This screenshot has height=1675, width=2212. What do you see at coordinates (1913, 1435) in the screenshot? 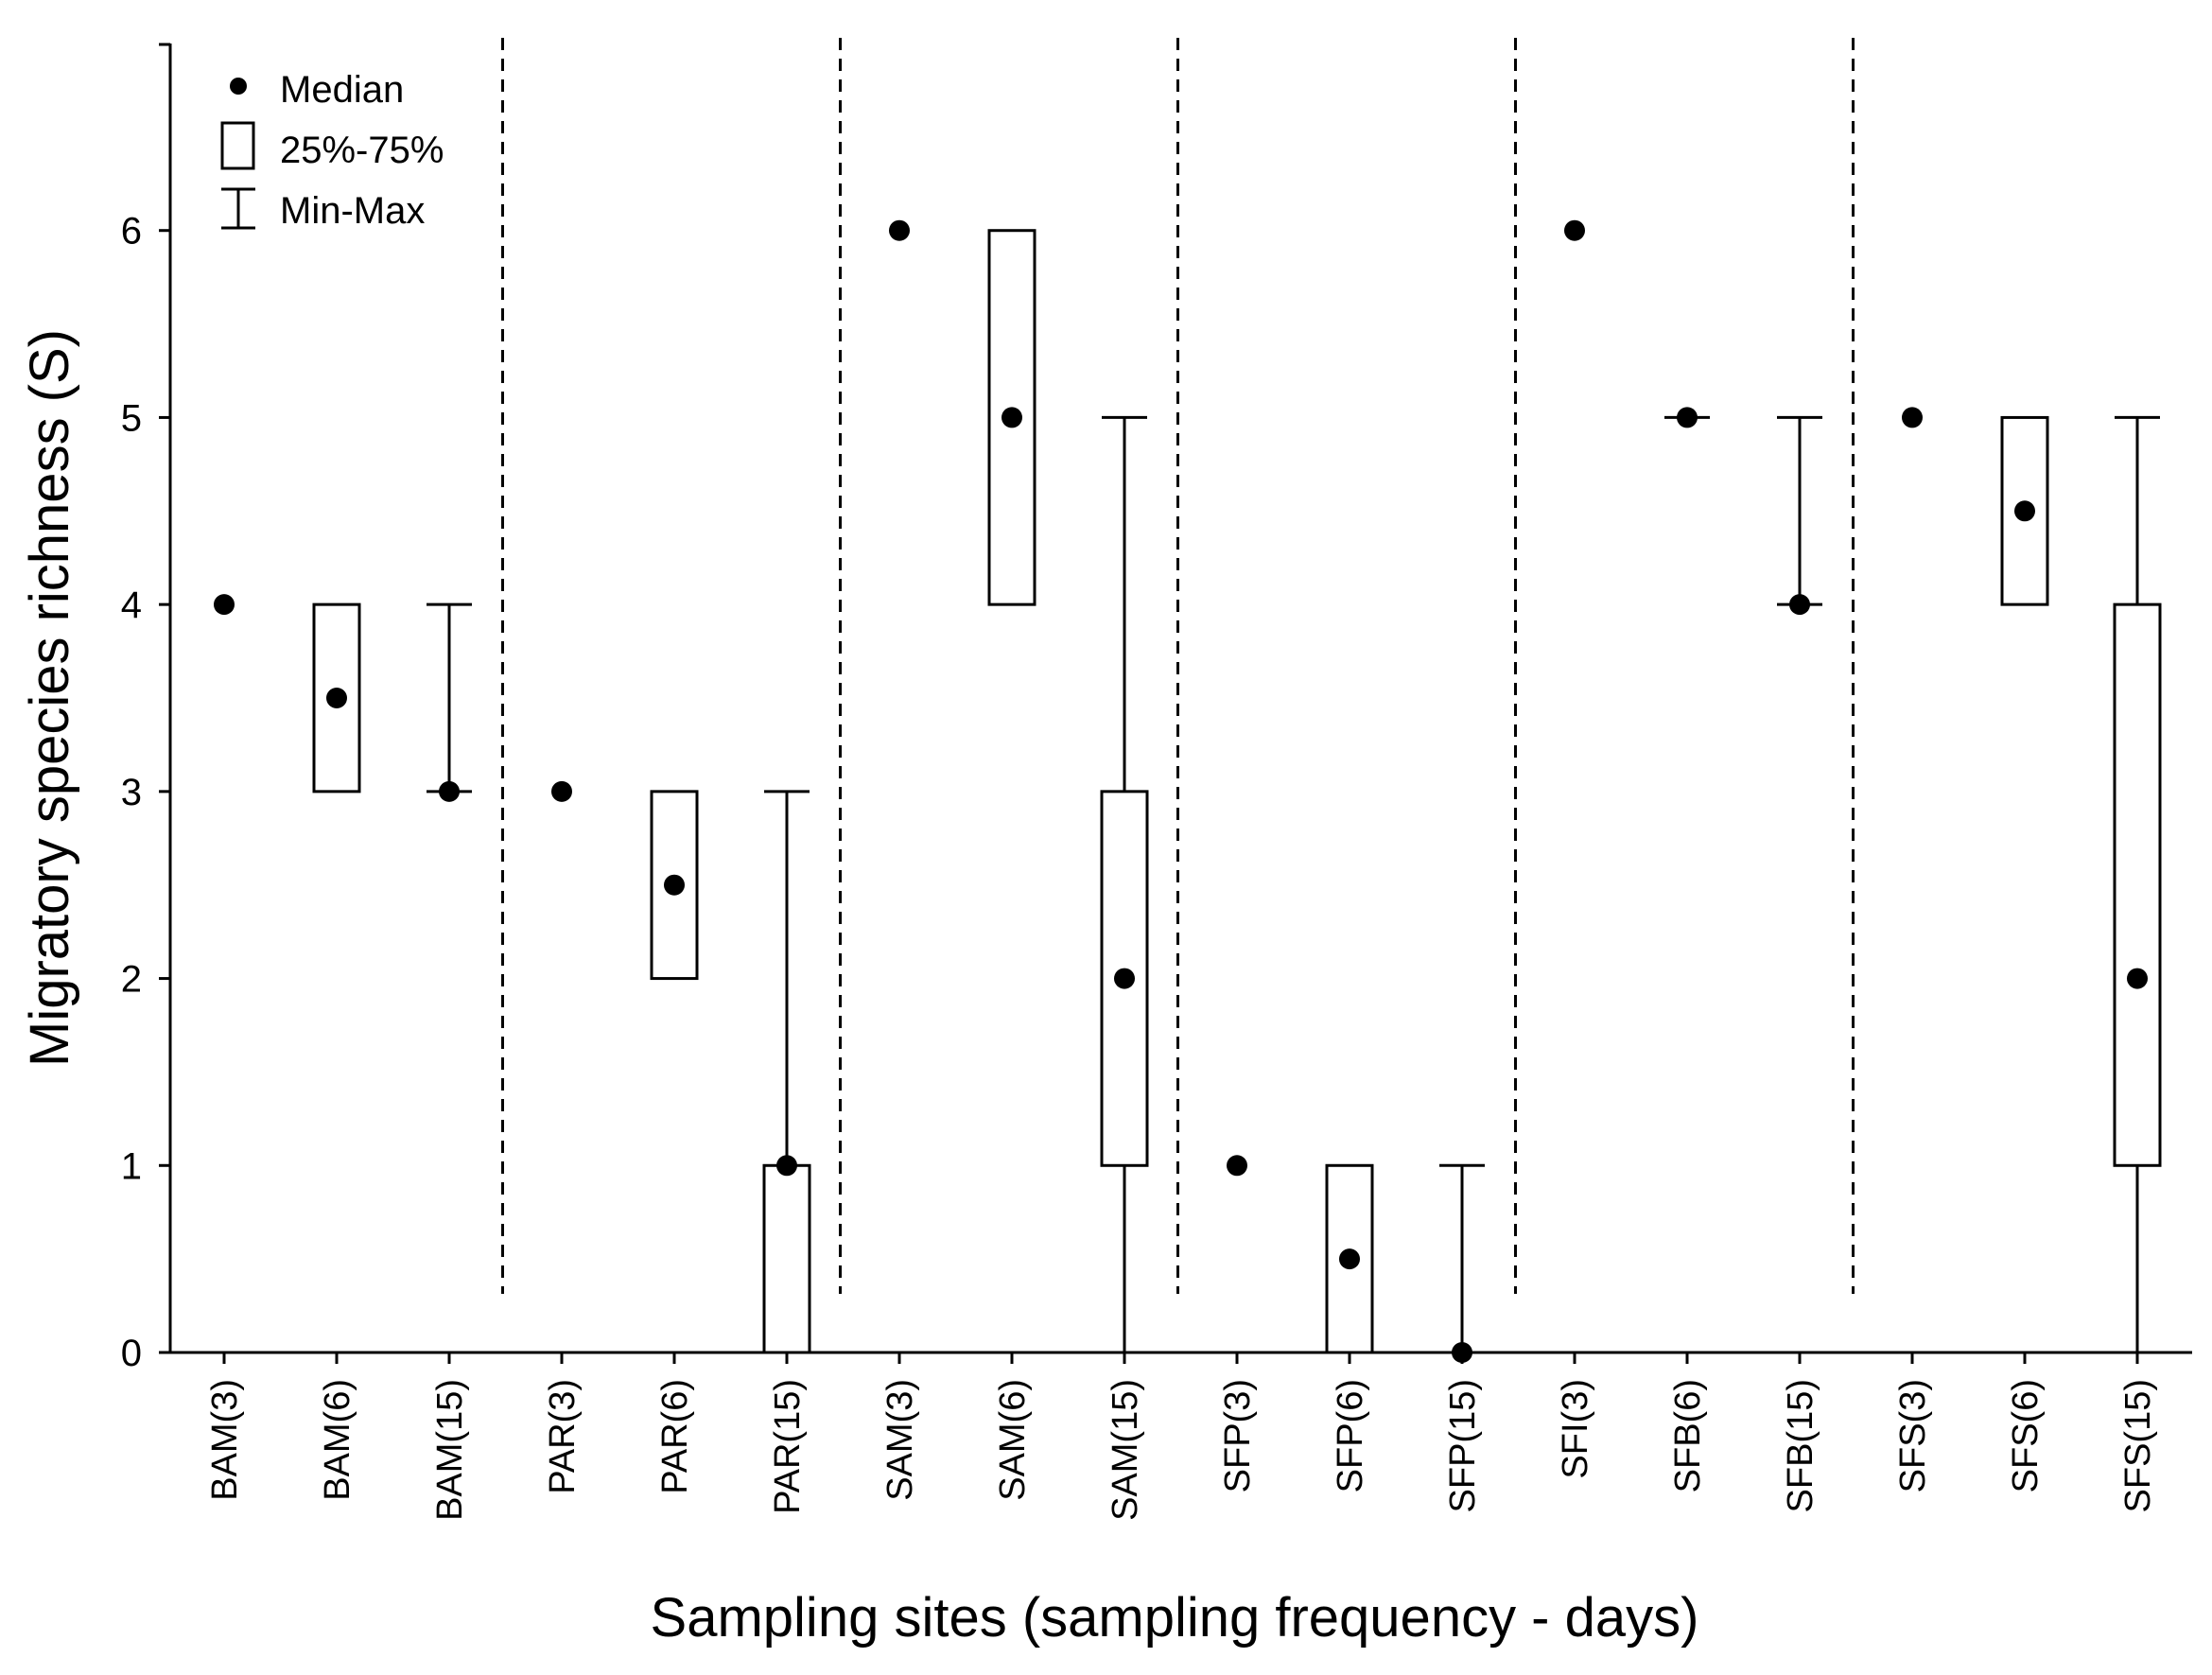
I see `x-tick-label: SFS(3)` at bounding box center [1913, 1435].